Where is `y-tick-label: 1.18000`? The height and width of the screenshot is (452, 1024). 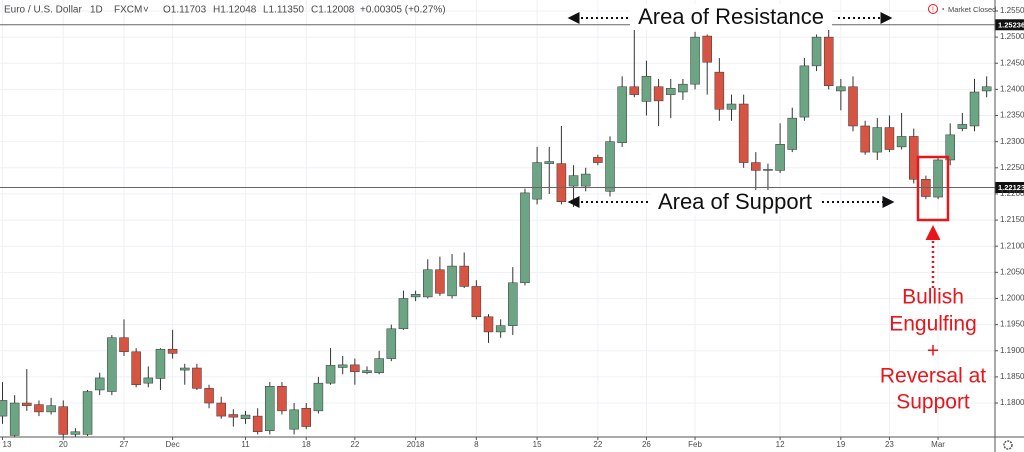
y-tick-label: 1.18000 is located at coordinates (1012, 402).